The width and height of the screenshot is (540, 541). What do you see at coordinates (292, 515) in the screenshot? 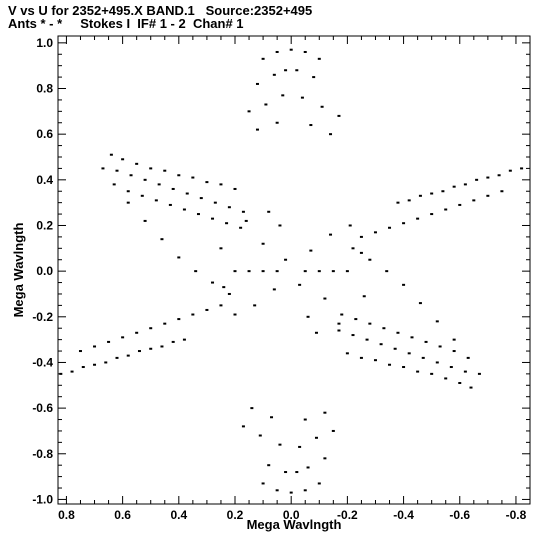
I see `x-tick-labels: 0.8 0.6 0.4 0.2 0.0 -0.2 -0.4 -0.6 -0.8` at bounding box center [292, 515].